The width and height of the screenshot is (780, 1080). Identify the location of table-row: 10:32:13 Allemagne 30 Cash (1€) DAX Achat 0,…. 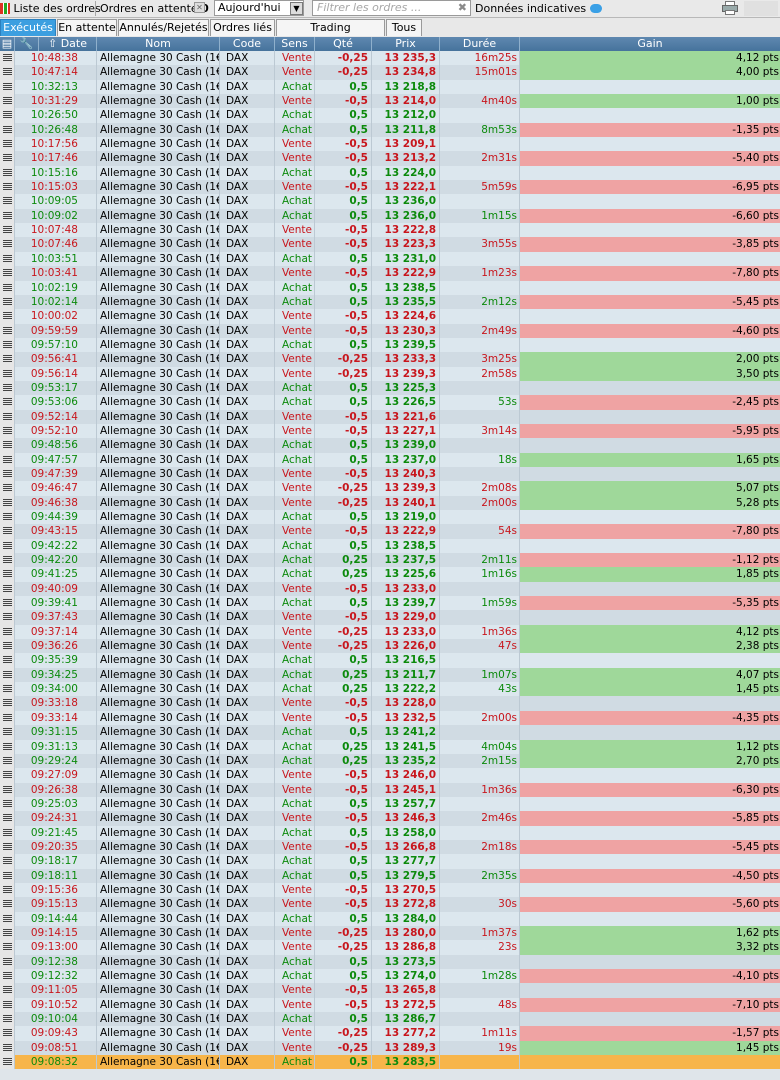
(390, 87).